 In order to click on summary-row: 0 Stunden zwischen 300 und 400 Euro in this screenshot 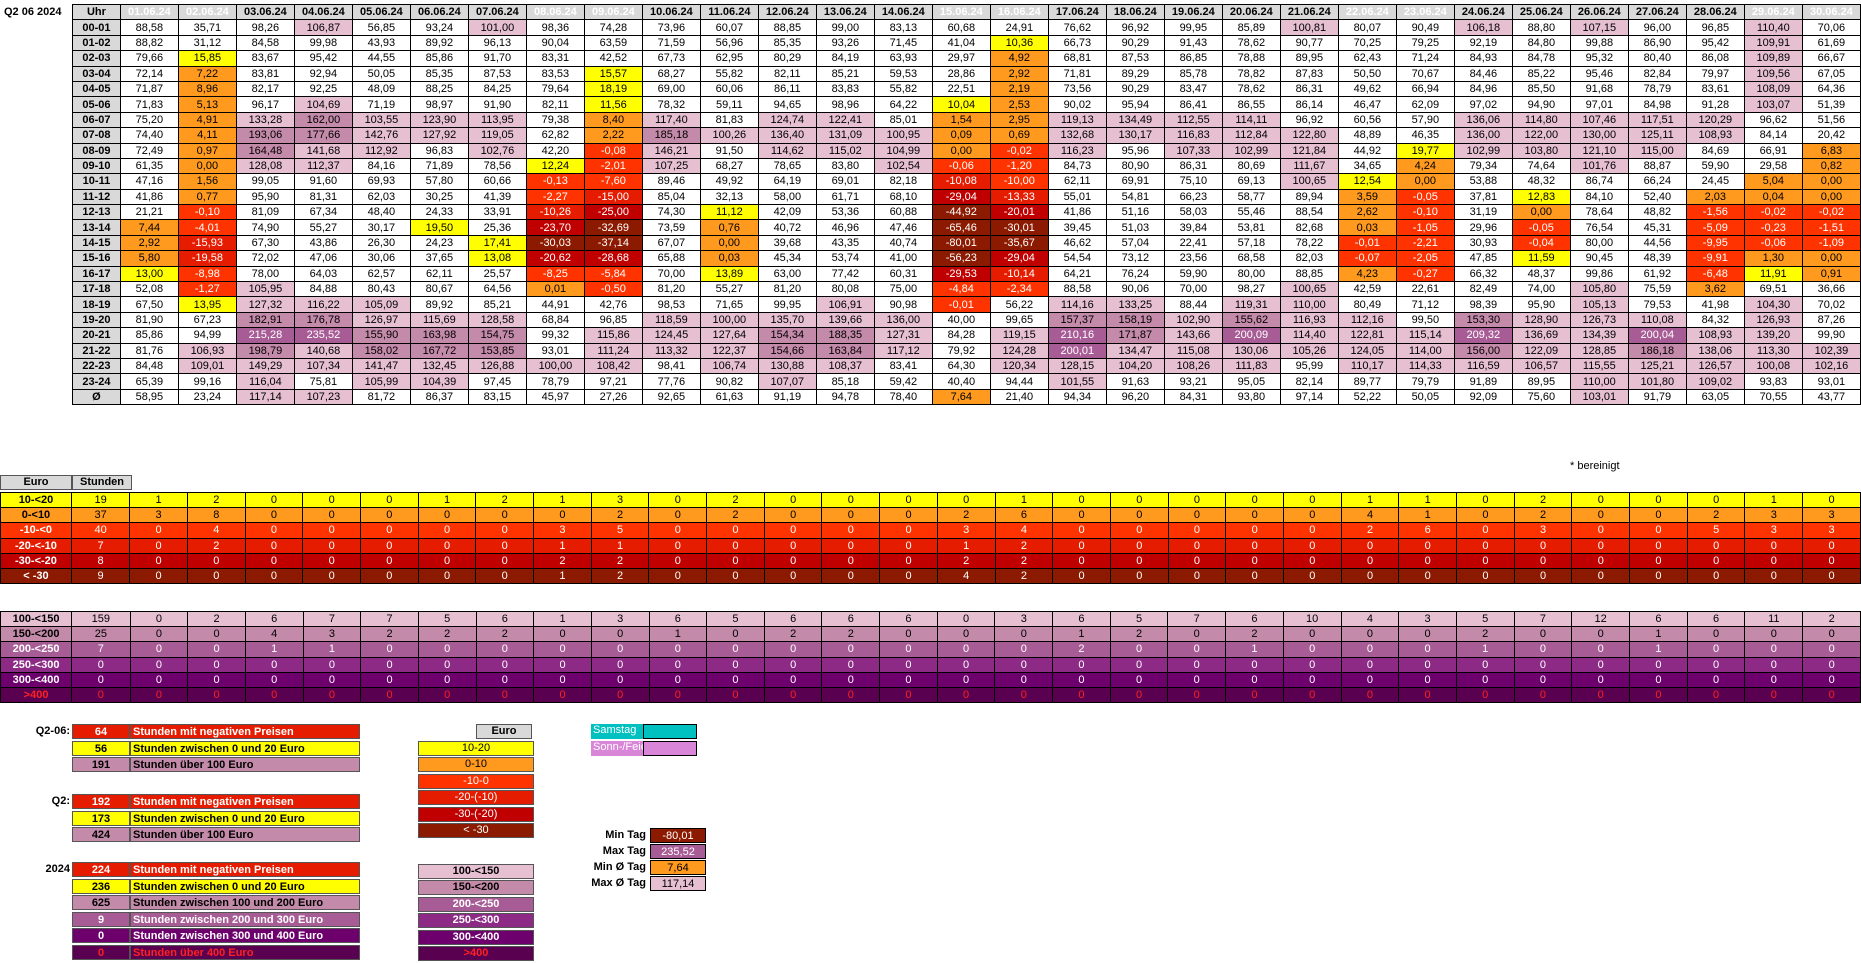, I will do `click(216, 935)`.